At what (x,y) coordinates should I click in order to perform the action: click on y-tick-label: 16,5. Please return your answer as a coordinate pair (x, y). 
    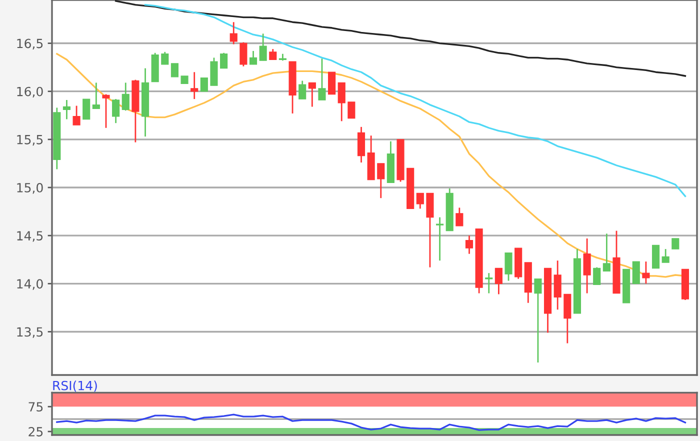
    Looking at the image, I should click on (30, 44).